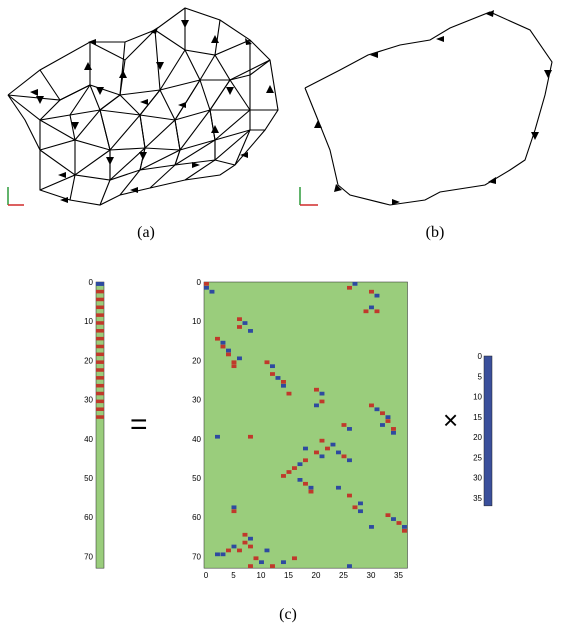 This screenshot has height=633, width=577. What do you see at coordinates (477, 437) in the screenshot?
I see `ytick-label: 20` at bounding box center [477, 437].